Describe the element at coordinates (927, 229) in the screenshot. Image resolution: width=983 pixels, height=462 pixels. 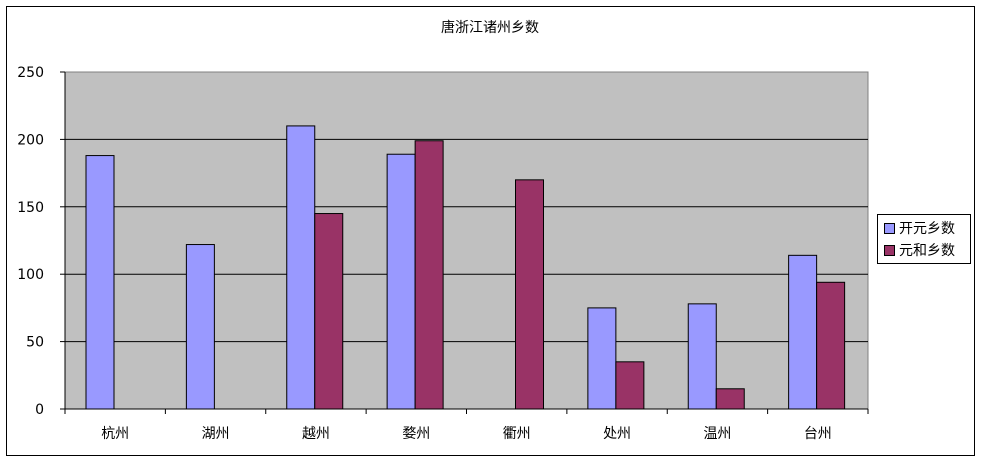
I see `legend-label-series-1: 开元乡数` at that location.